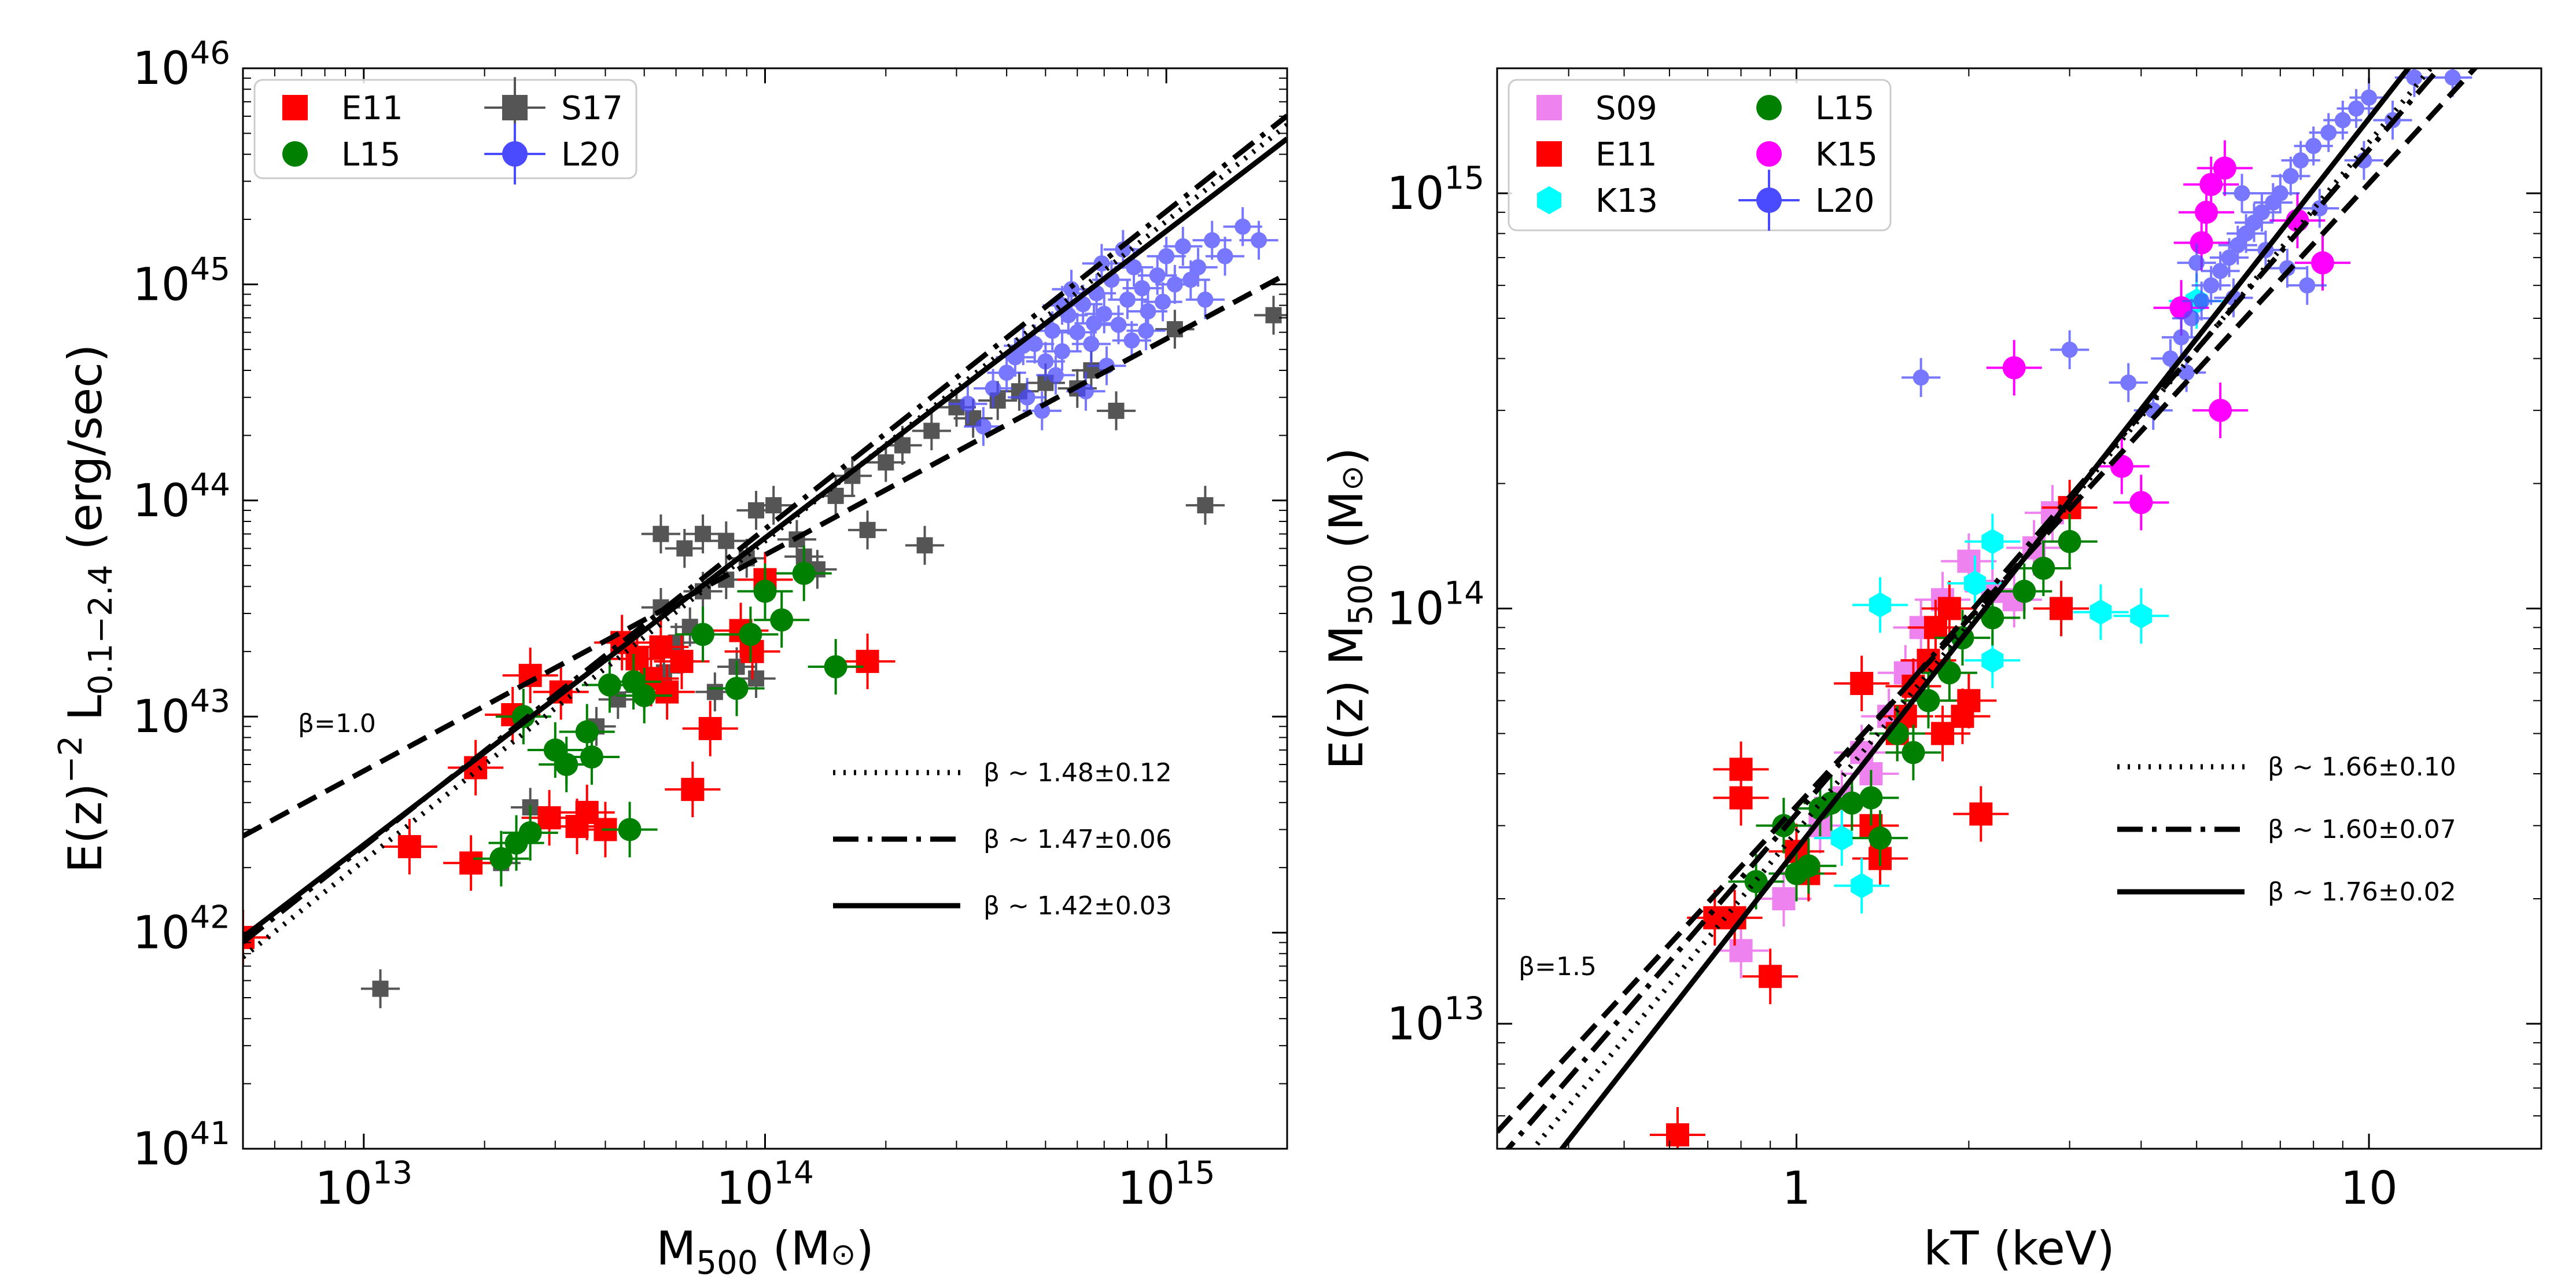  Describe the element at coordinates (1166, 1184) in the screenshot. I see `x-tick-label: 1015` at that location.